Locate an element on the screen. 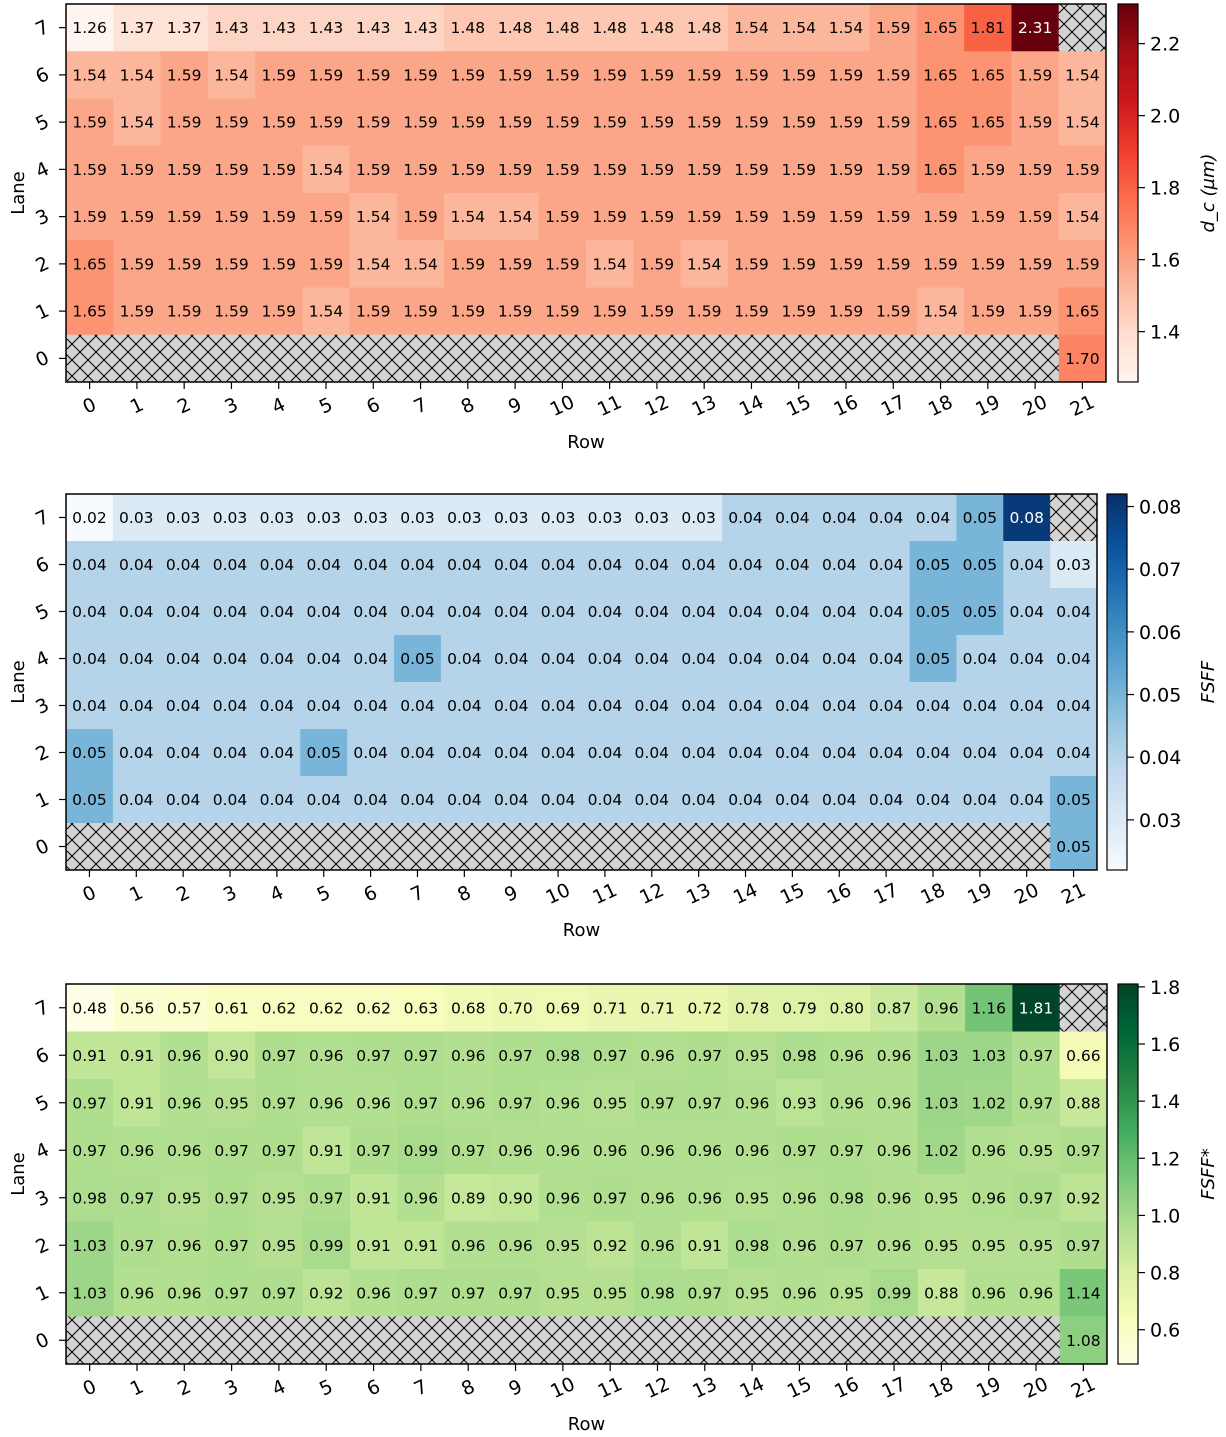 The height and width of the screenshot is (1437, 1226). cell-value-label: 1.43 is located at coordinates (420, 28).